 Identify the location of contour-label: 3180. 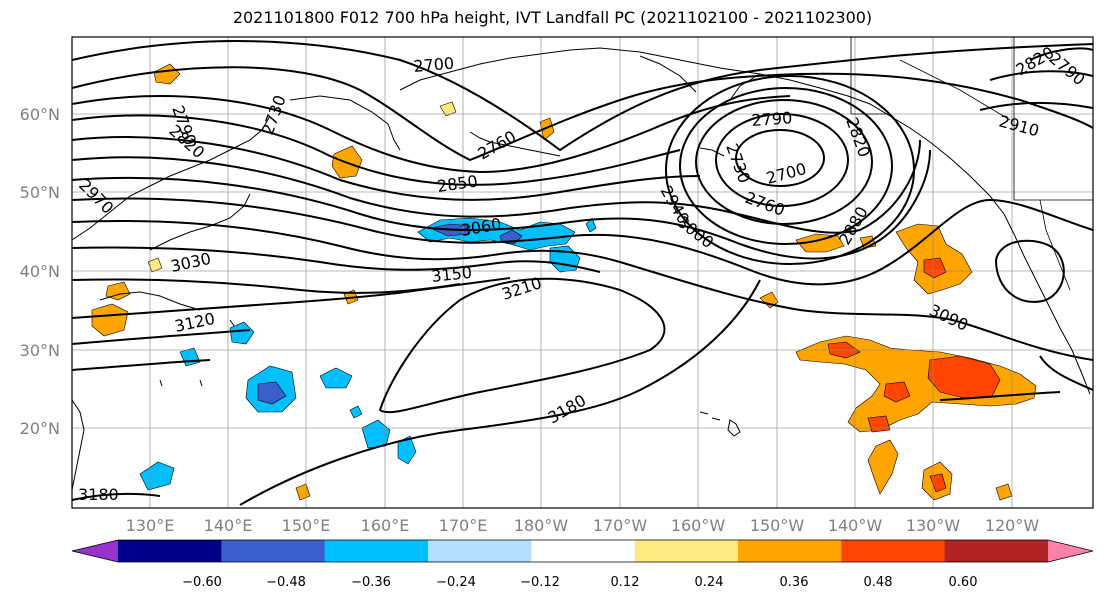
(98, 494).